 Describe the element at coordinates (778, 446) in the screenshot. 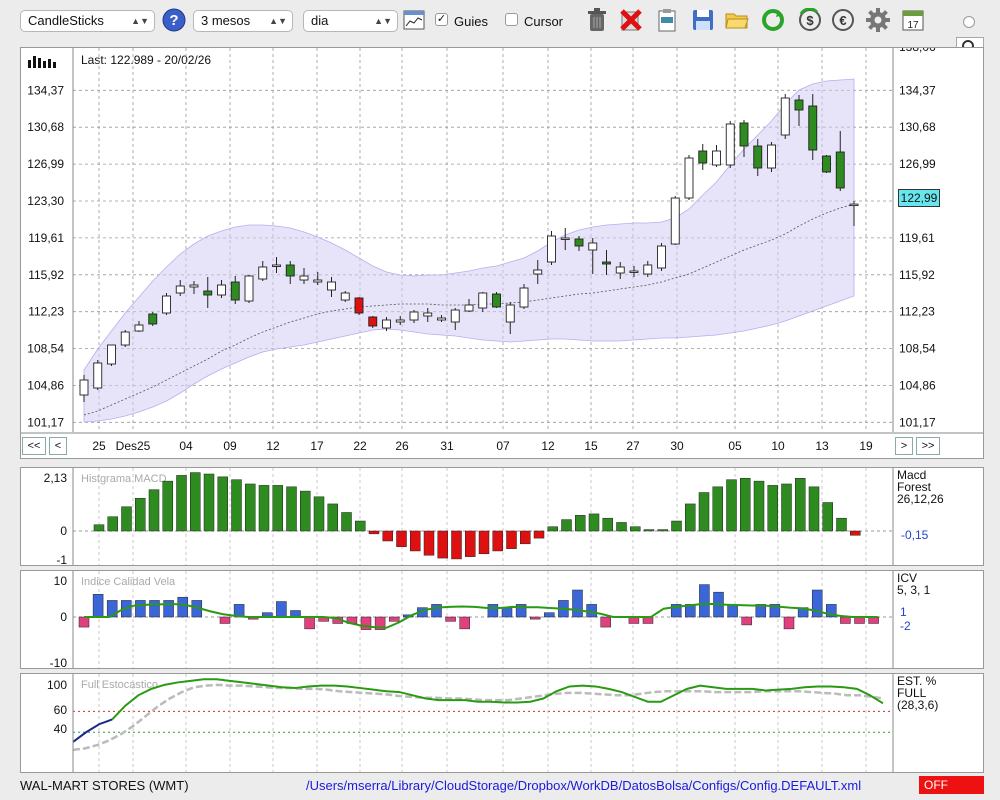

I see `date-axis-label: 10` at that location.